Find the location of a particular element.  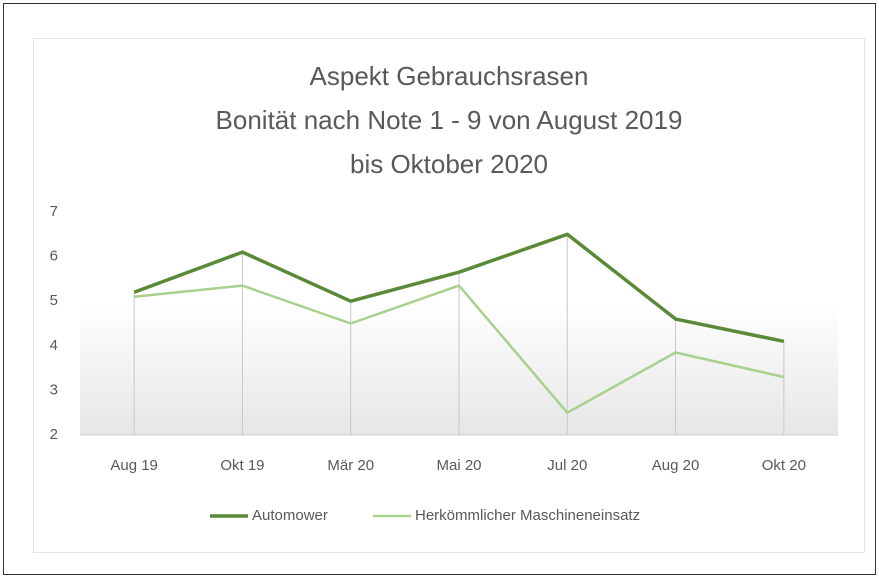

chart-title: Bonität nach Note 1 - 9 von August 2019 is located at coordinates (449, 120).